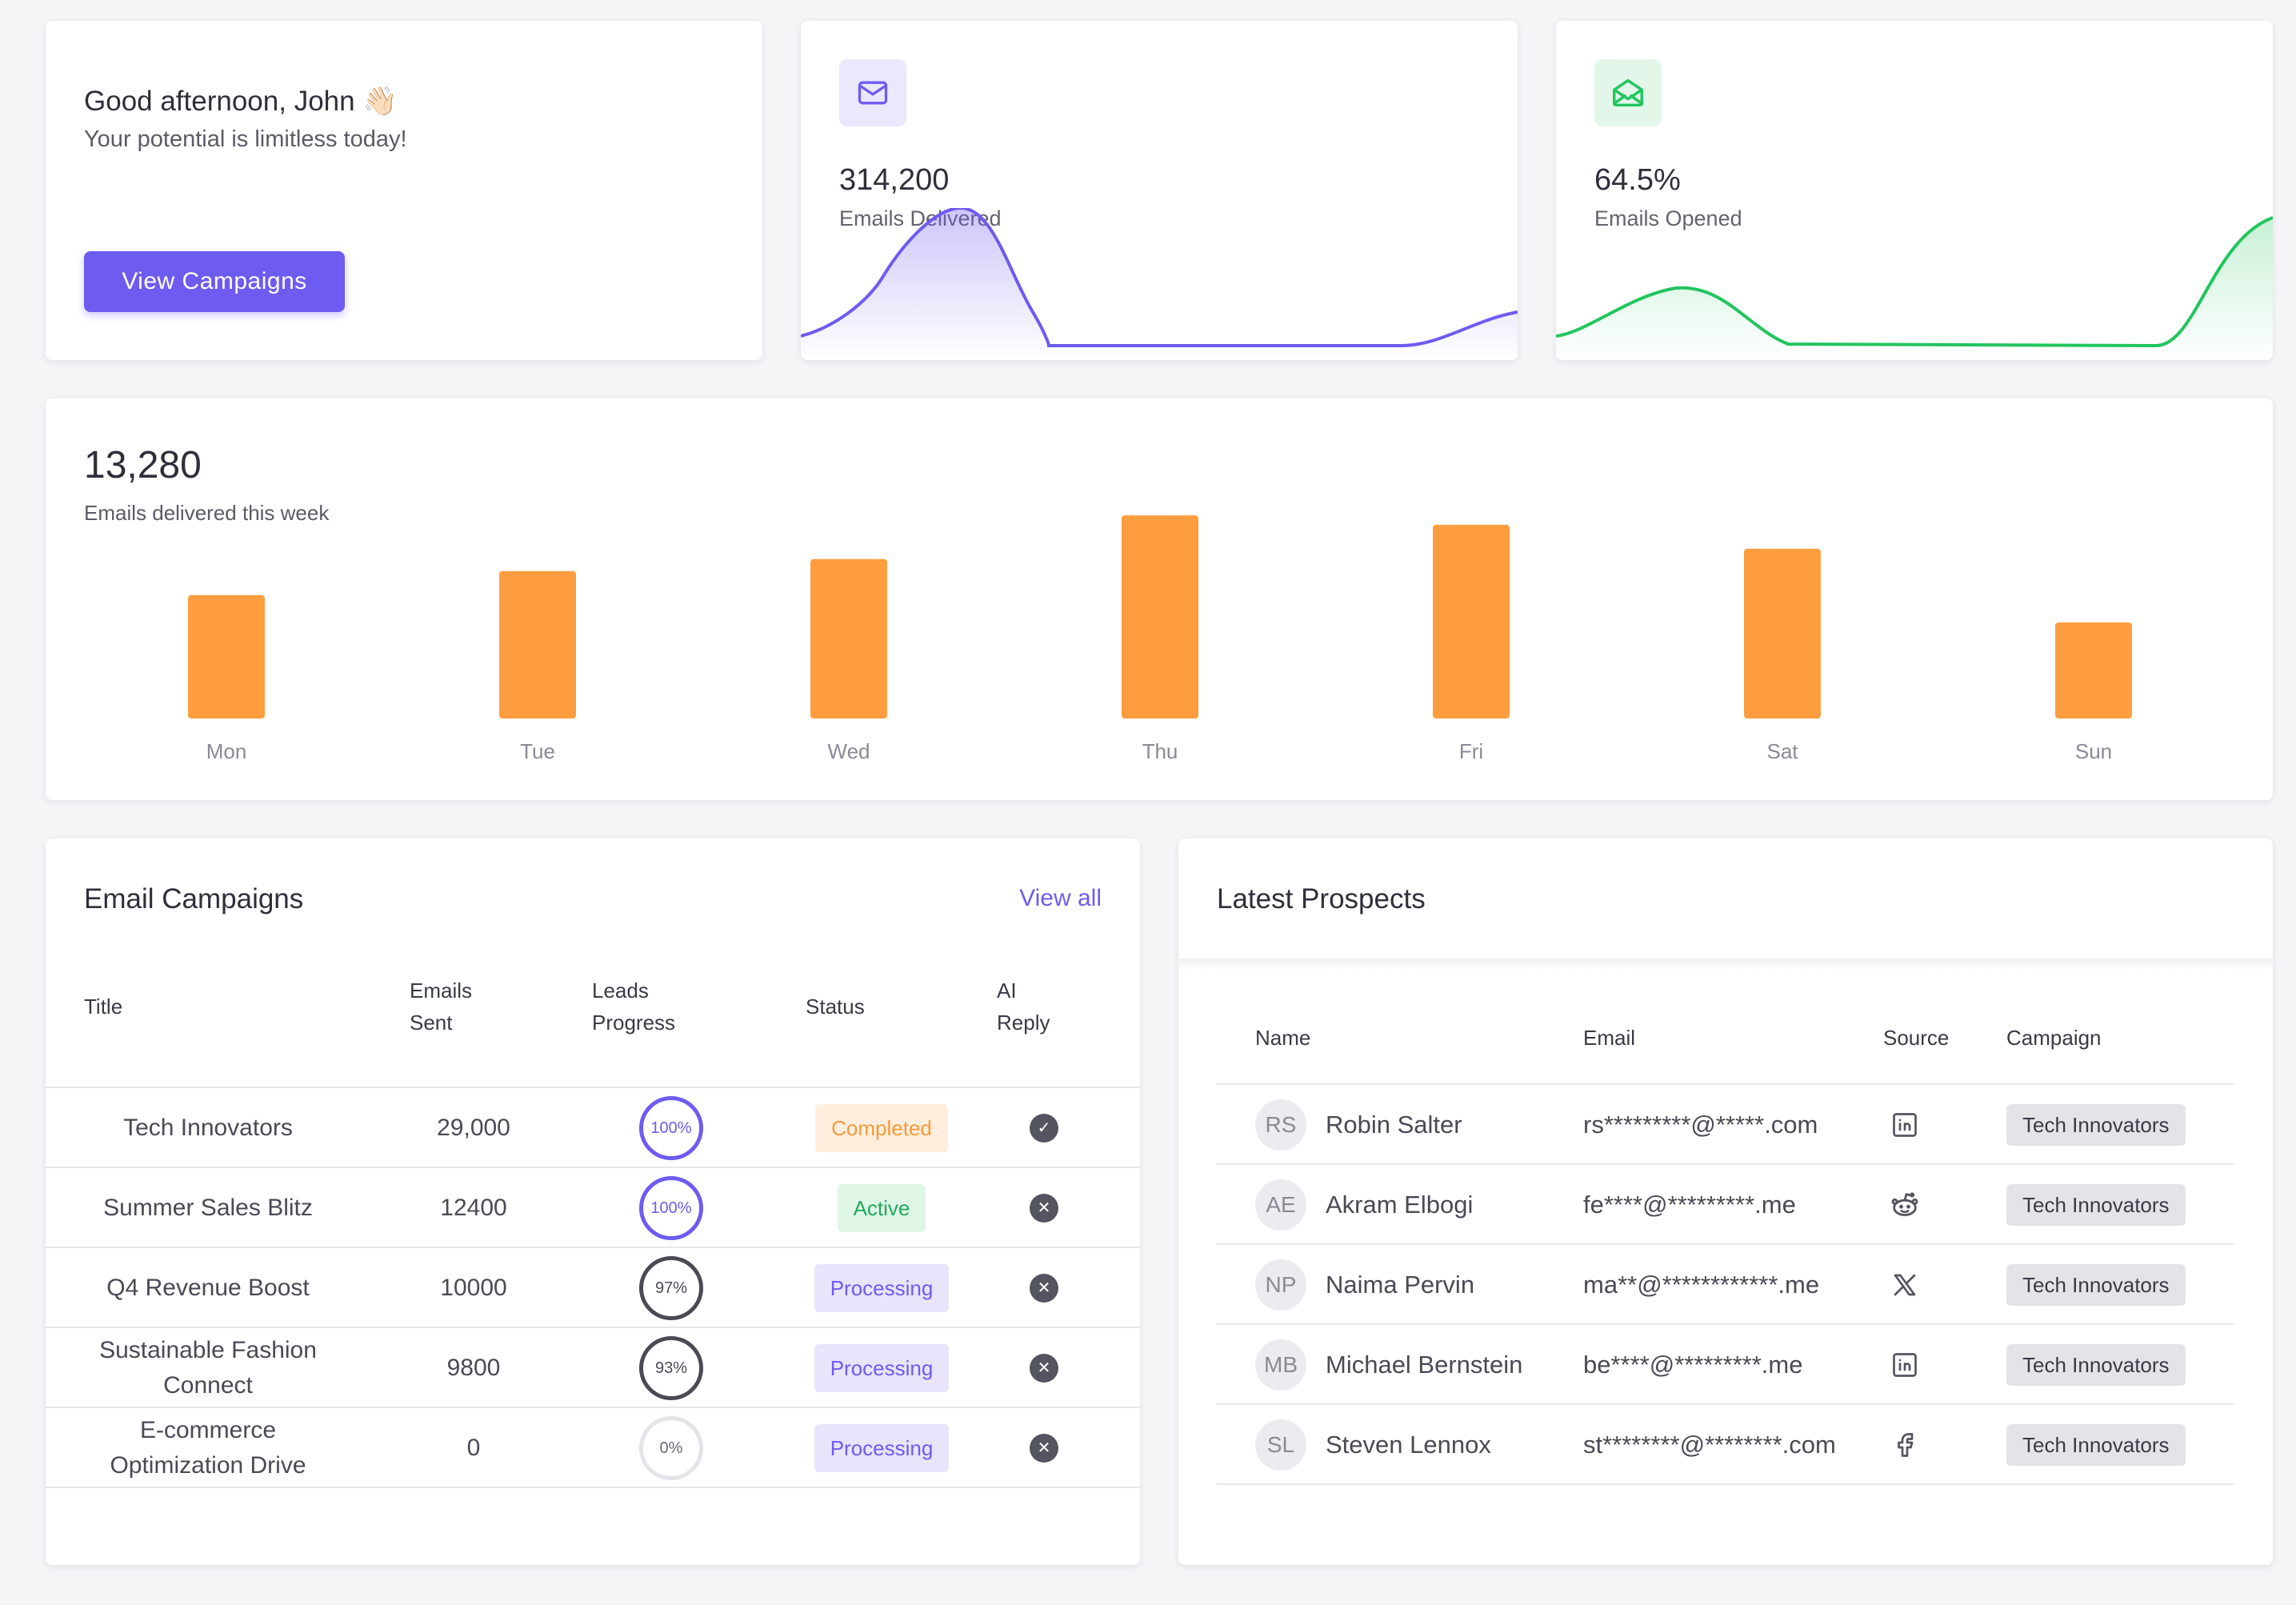 This screenshot has width=2296, height=1605. What do you see at coordinates (1609, 1038) in the screenshot?
I see `col-email: Email` at bounding box center [1609, 1038].